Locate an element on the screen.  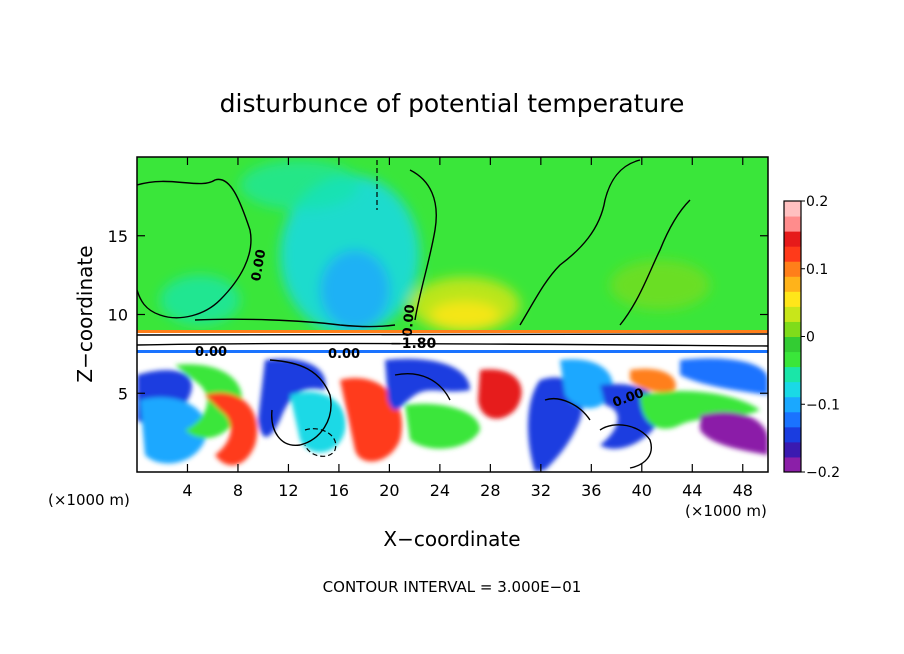
colorbar: 0.2 0.1 0 −0.1 −0.2 is located at coordinates (811, 337).